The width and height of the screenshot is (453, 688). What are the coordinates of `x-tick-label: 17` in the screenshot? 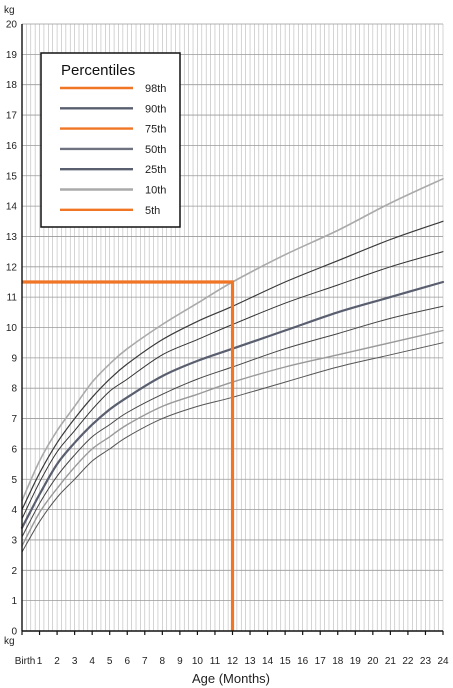 It's located at (321, 661).